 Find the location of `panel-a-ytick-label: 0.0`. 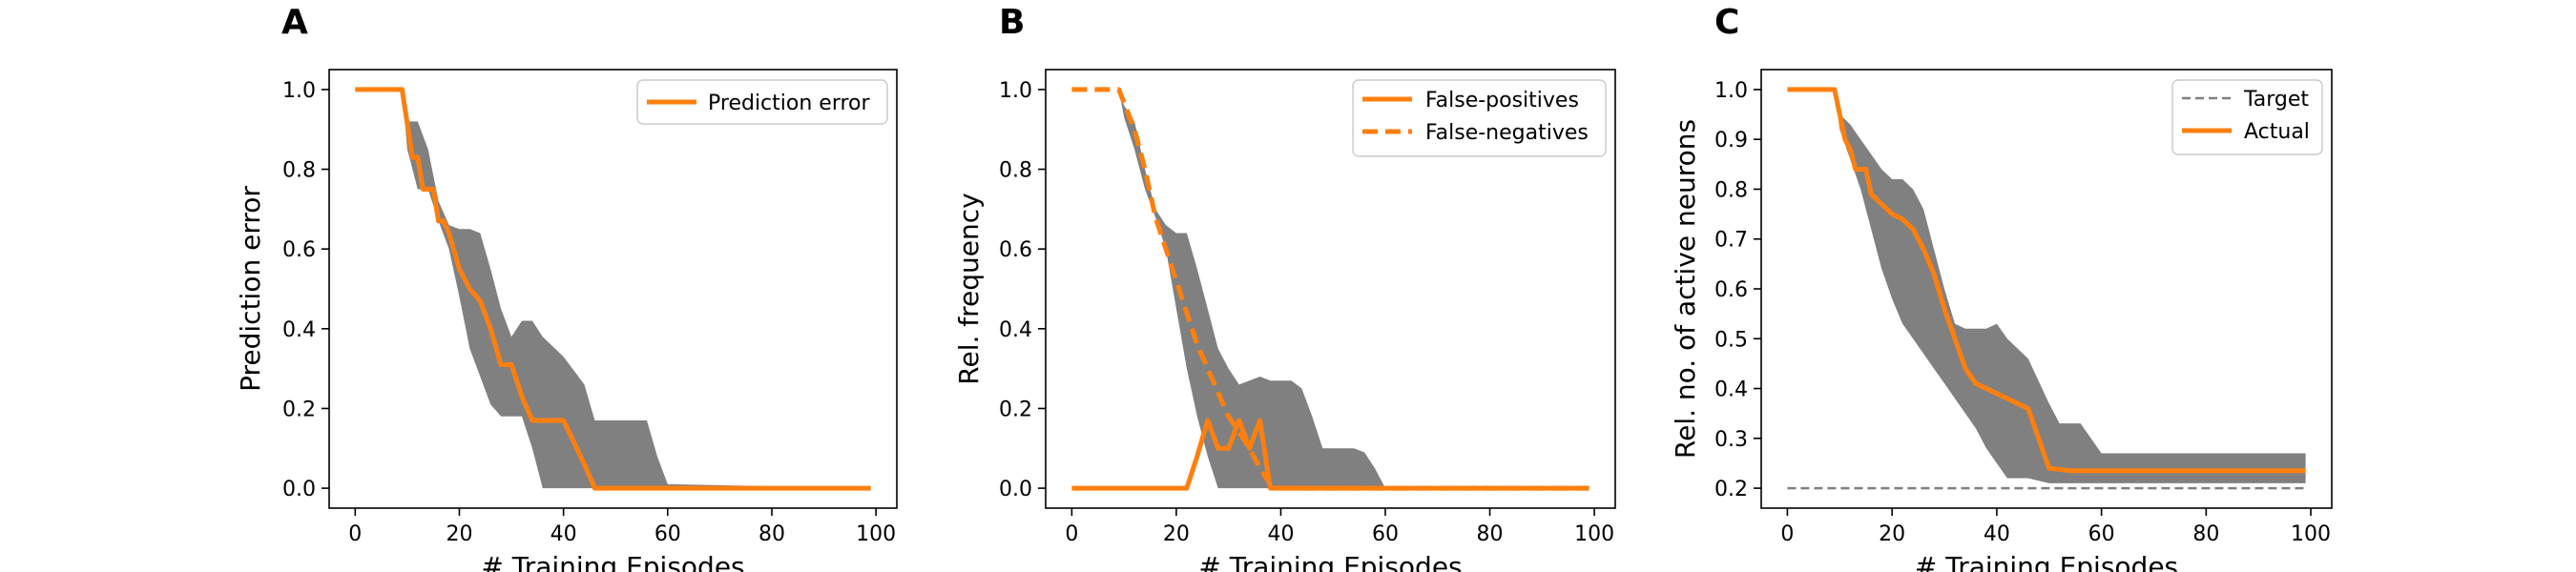

panel-a-ytick-label: 0.0 is located at coordinates (299, 489).